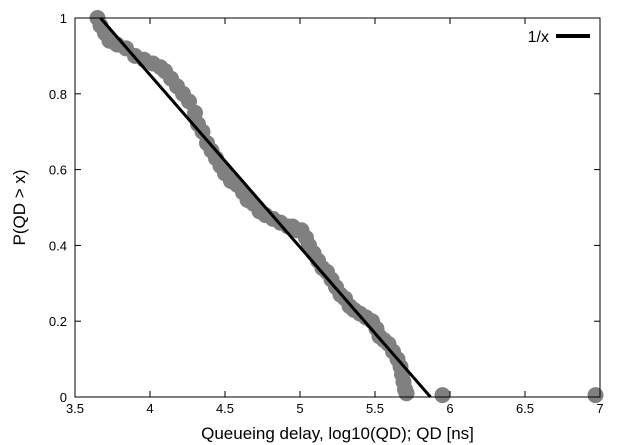  Describe the element at coordinates (63, 18) in the screenshot. I see `y-tick-label: 1` at that location.